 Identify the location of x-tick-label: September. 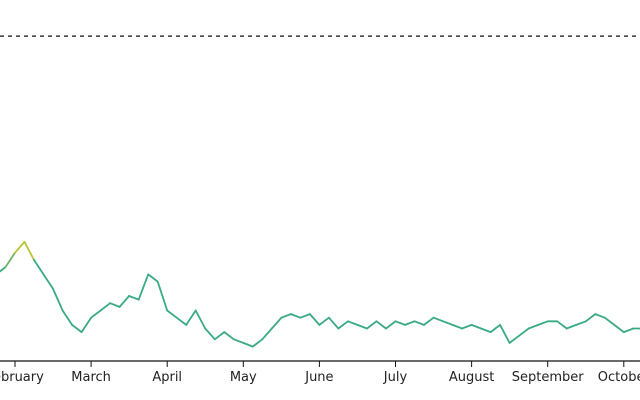
(548, 377).